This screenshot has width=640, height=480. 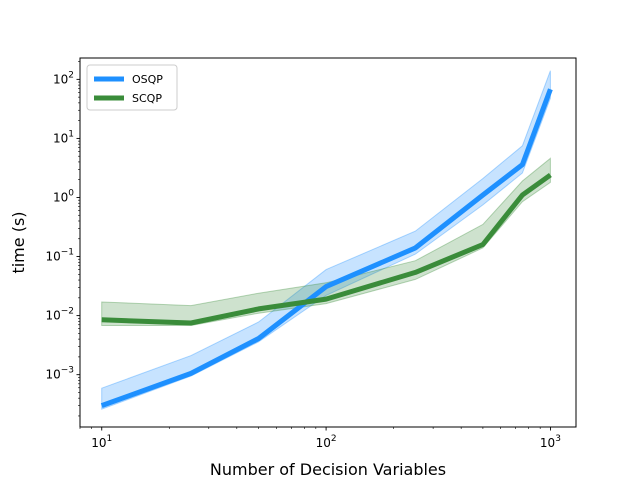 I want to click on y-axis-ticks: 10⁻³ 10⁻² 10⁻¹ 10⁰ 10¹ 10², so click(x=62, y=239).